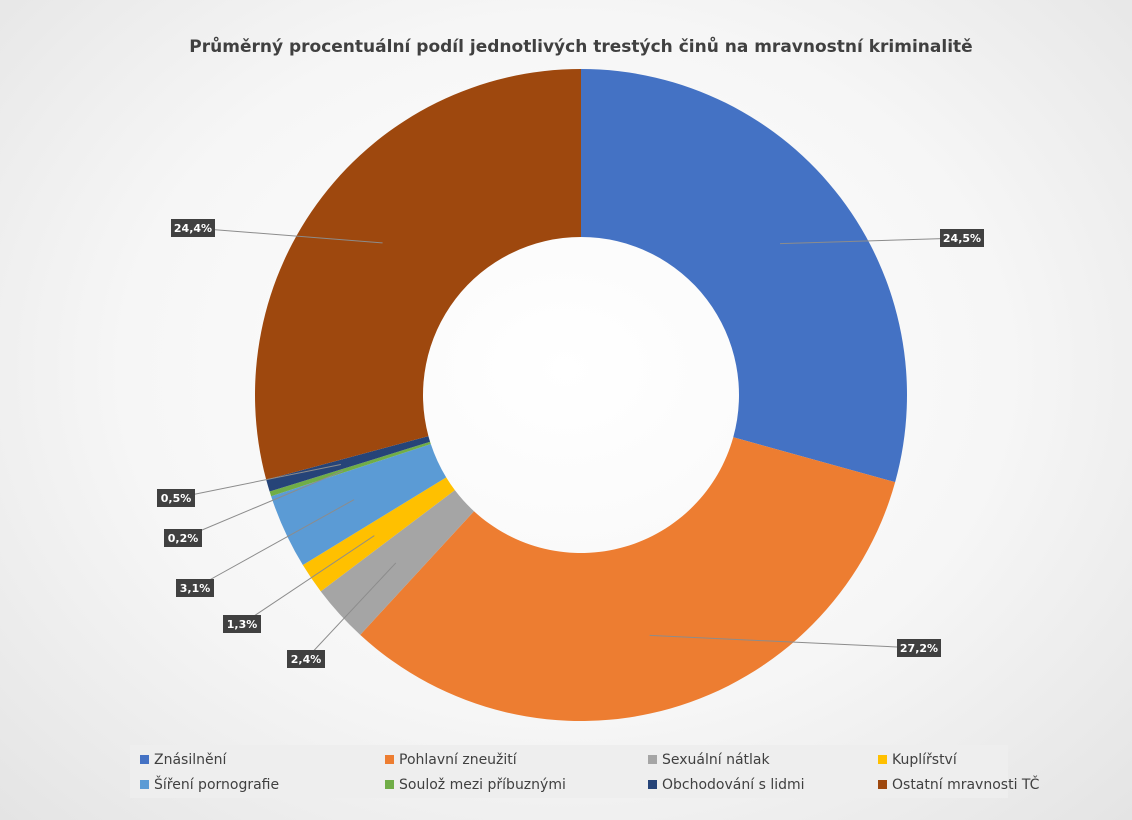  I want to click on data-label-1: 24,5%, so click(962, 238).